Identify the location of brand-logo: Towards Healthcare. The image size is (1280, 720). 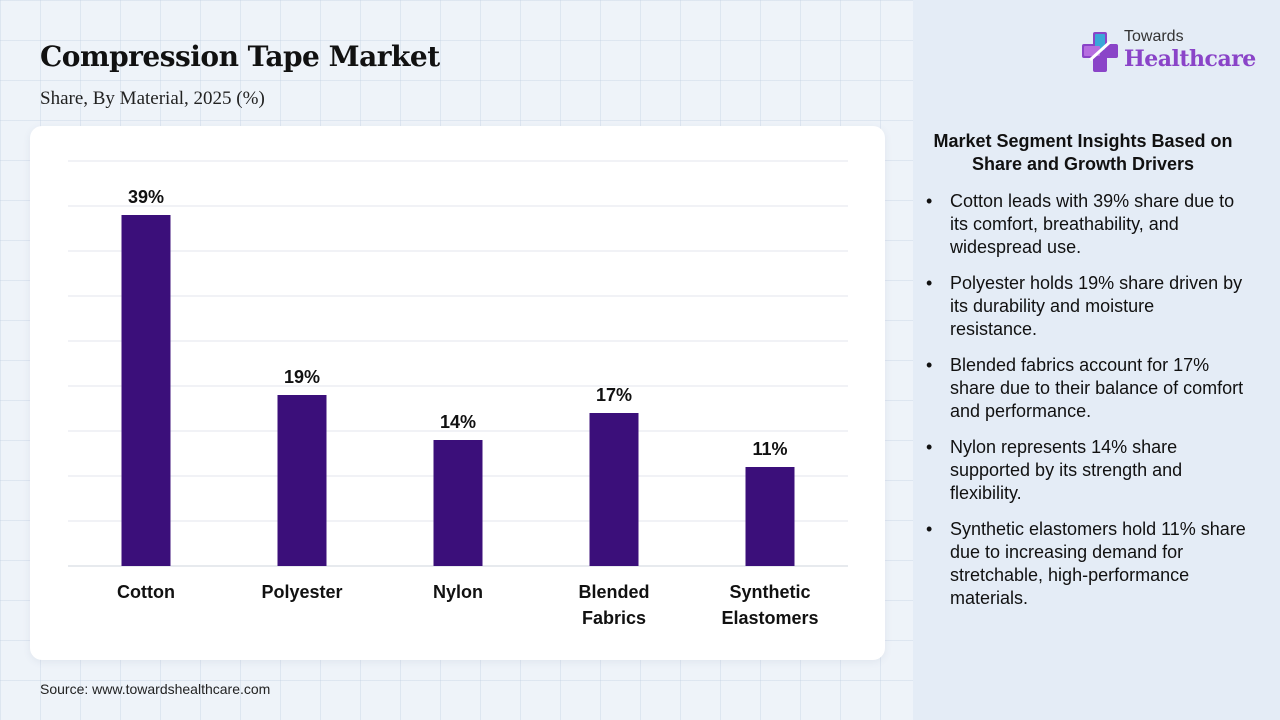
(1170, 52).